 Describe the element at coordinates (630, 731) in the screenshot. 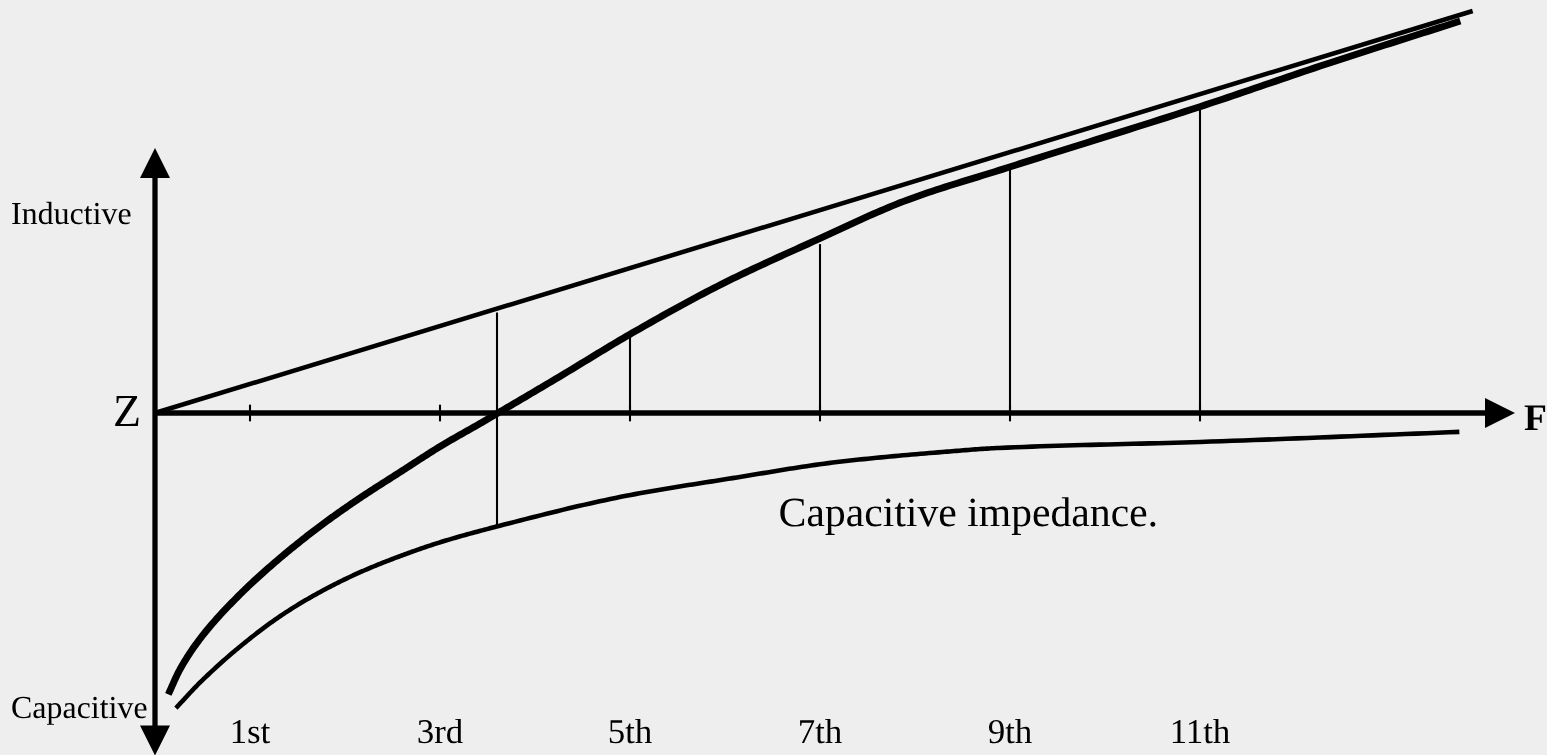

I see `x-tick-label: 5th` at that location.